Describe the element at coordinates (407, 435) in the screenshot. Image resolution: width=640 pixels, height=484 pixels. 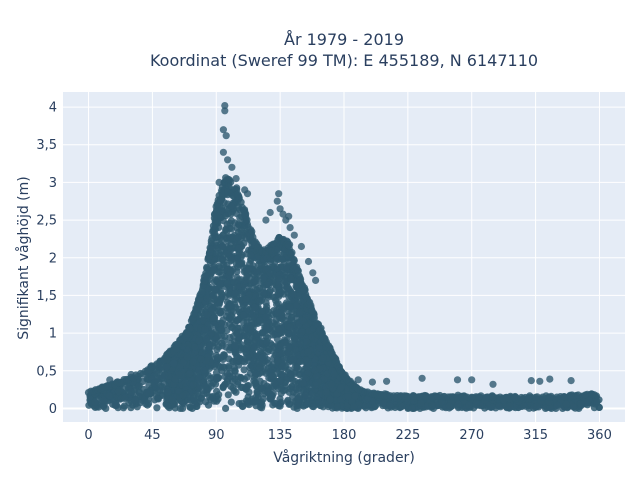
I see `x-tick-label: 225` at that location.